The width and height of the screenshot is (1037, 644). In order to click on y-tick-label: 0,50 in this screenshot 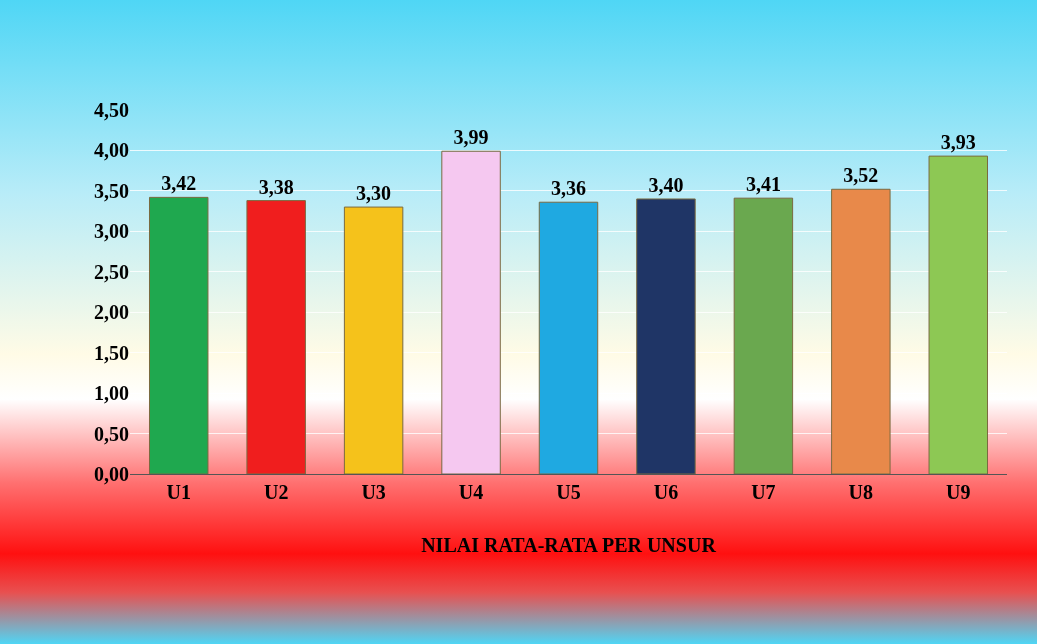, I will do `click(111, 433)`.